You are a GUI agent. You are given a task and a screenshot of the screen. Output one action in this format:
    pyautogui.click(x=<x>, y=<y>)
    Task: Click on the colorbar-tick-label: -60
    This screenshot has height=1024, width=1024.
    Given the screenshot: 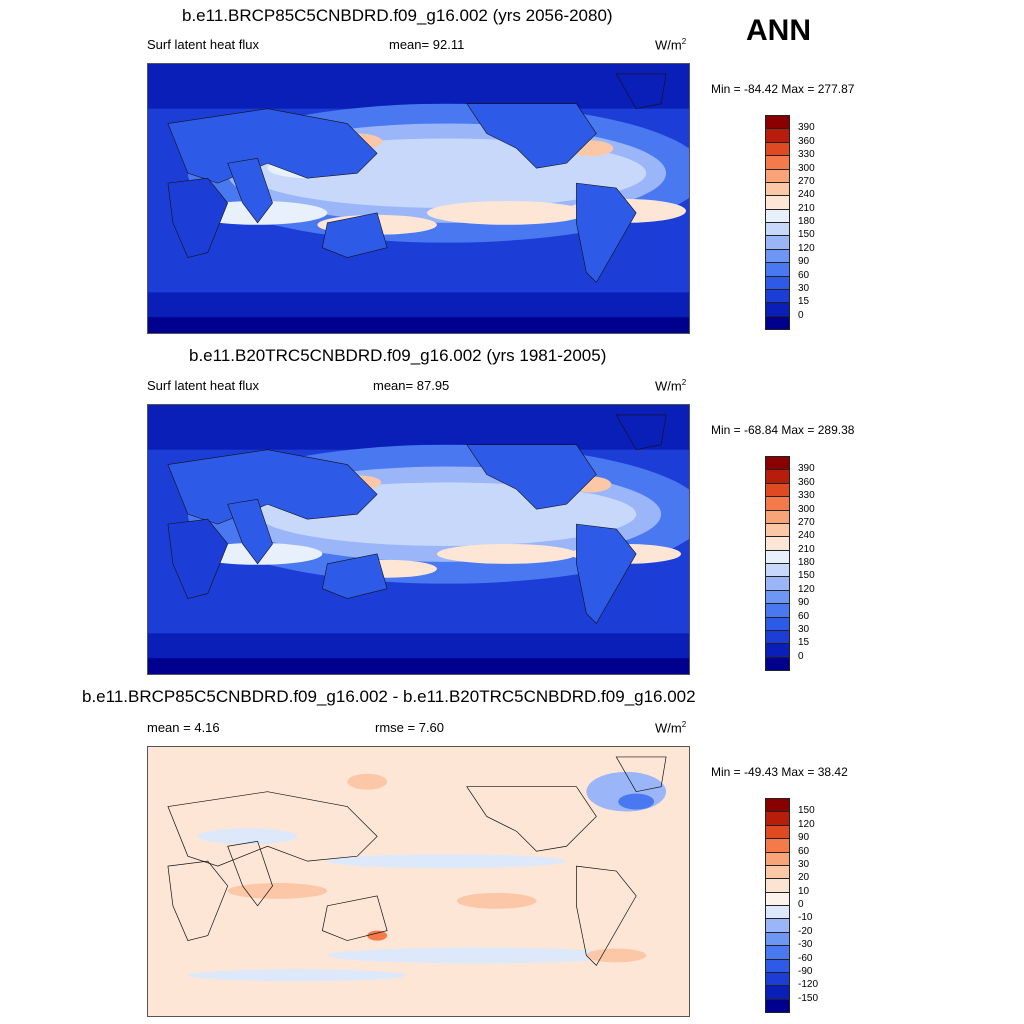 What is the action you would take?
    pyautogui.click(x=805, y=958)
    